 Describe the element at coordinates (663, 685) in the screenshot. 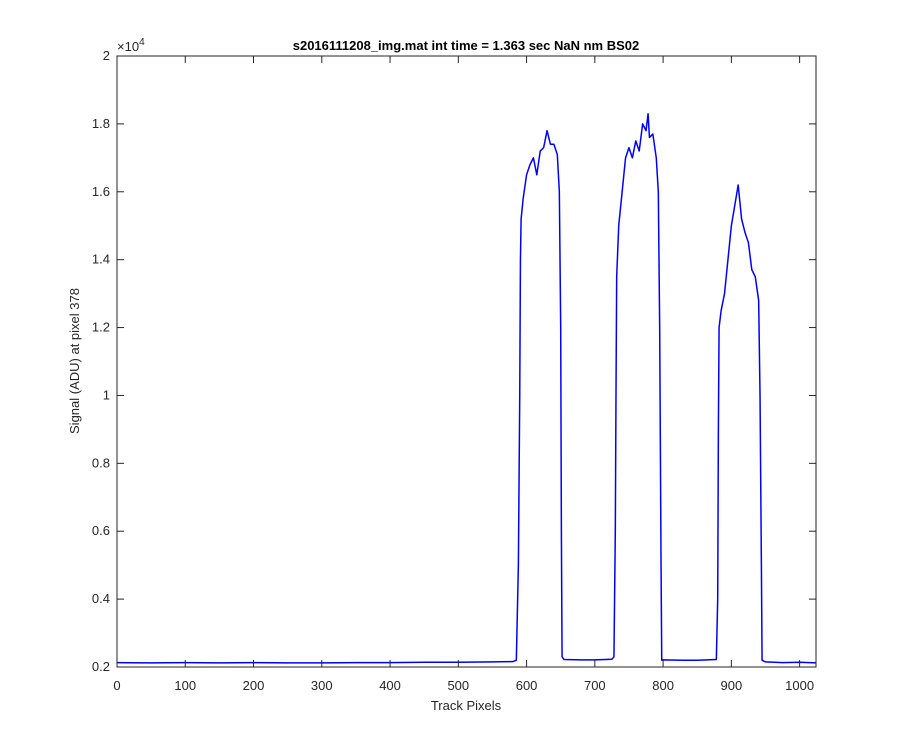

I see `x-tick-label: 800` at that location.